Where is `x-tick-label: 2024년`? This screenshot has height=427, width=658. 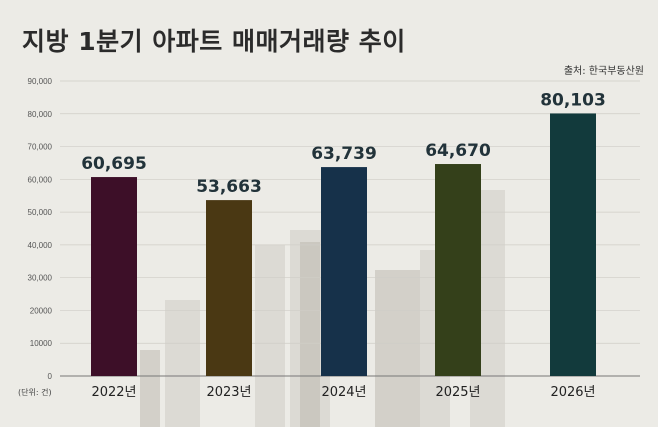
x-tick-label: 2024년 is located at coordinates (343, 392).